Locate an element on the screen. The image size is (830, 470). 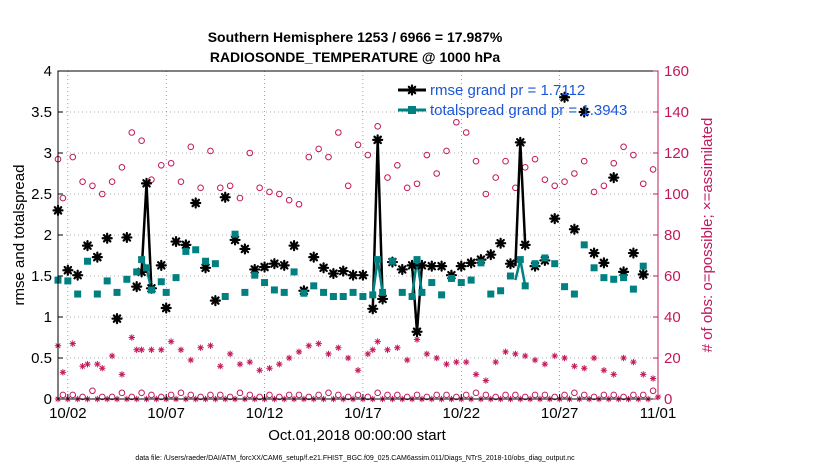
x-tick-label: 10/02 is located at coordinates (68, 413).